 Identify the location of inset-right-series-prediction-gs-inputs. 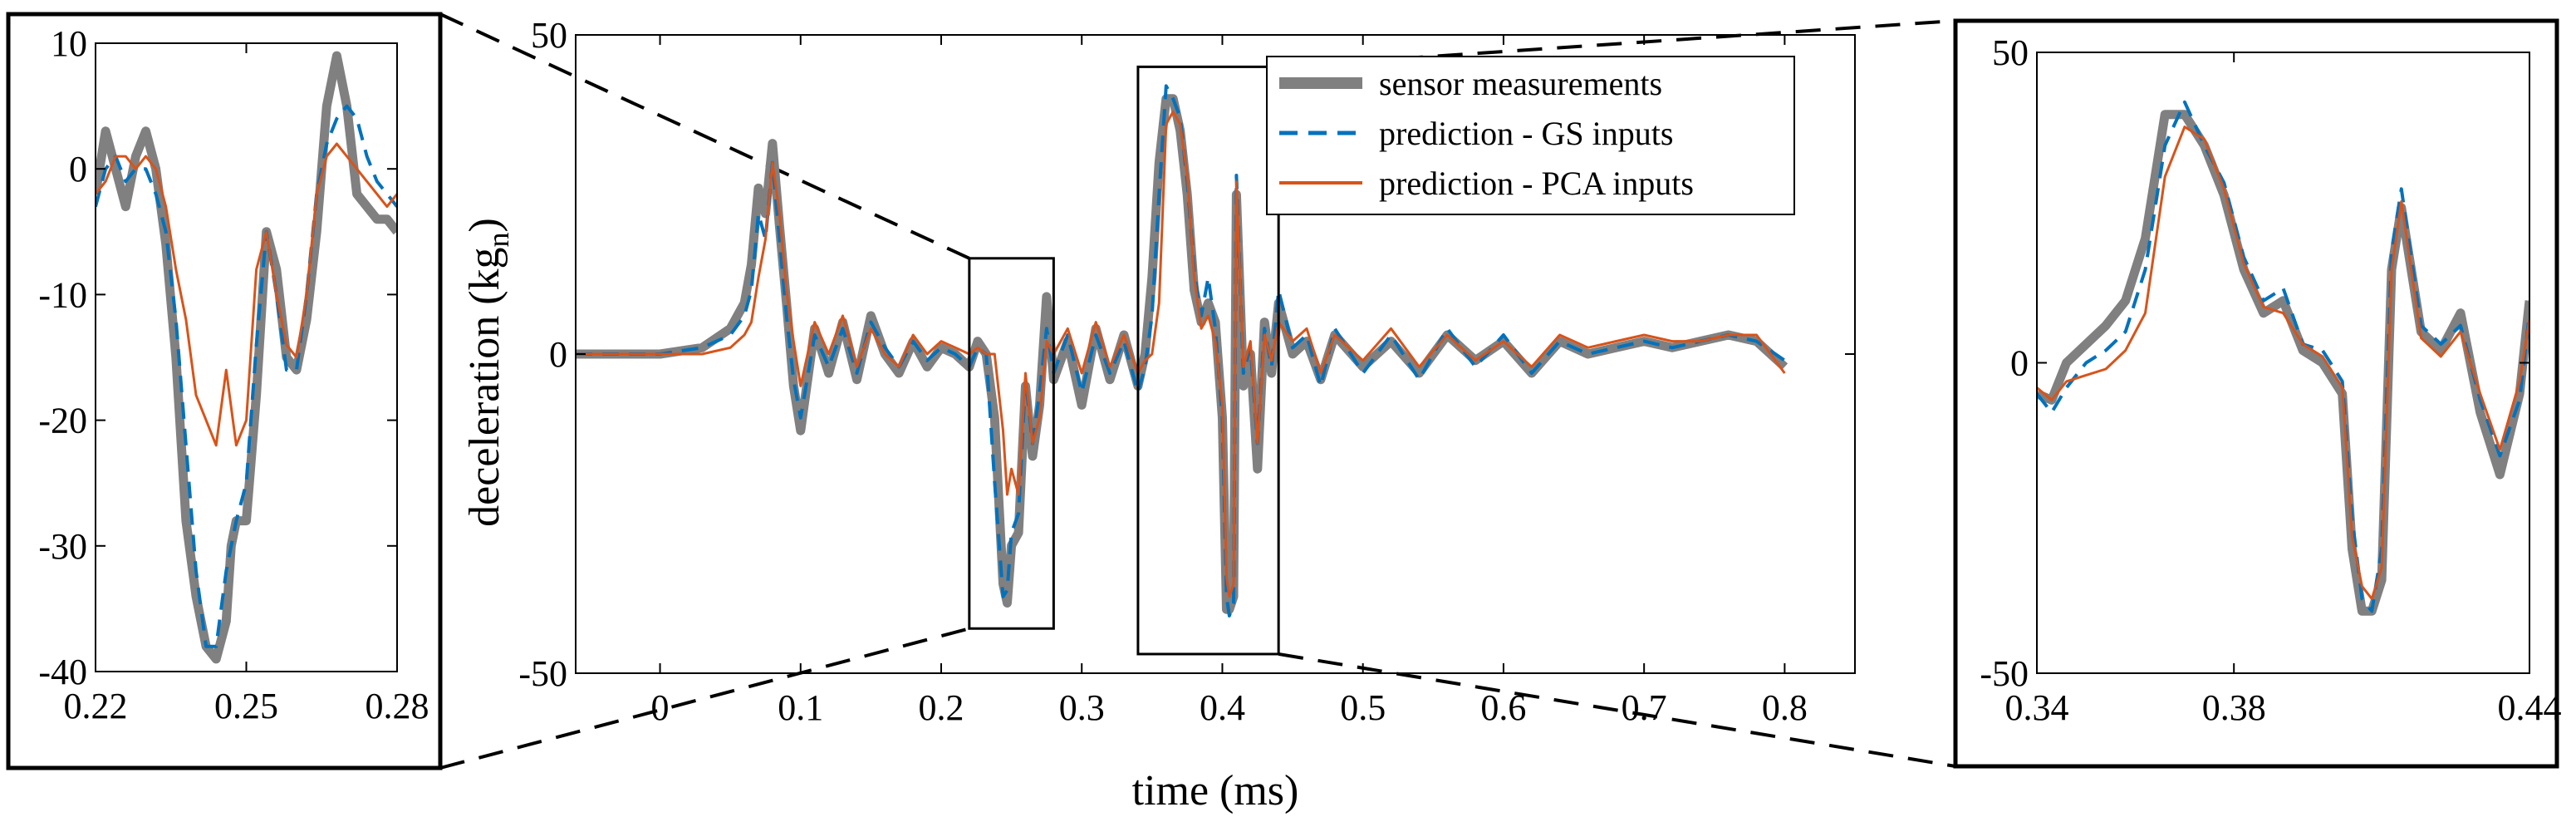
(2283, 357).